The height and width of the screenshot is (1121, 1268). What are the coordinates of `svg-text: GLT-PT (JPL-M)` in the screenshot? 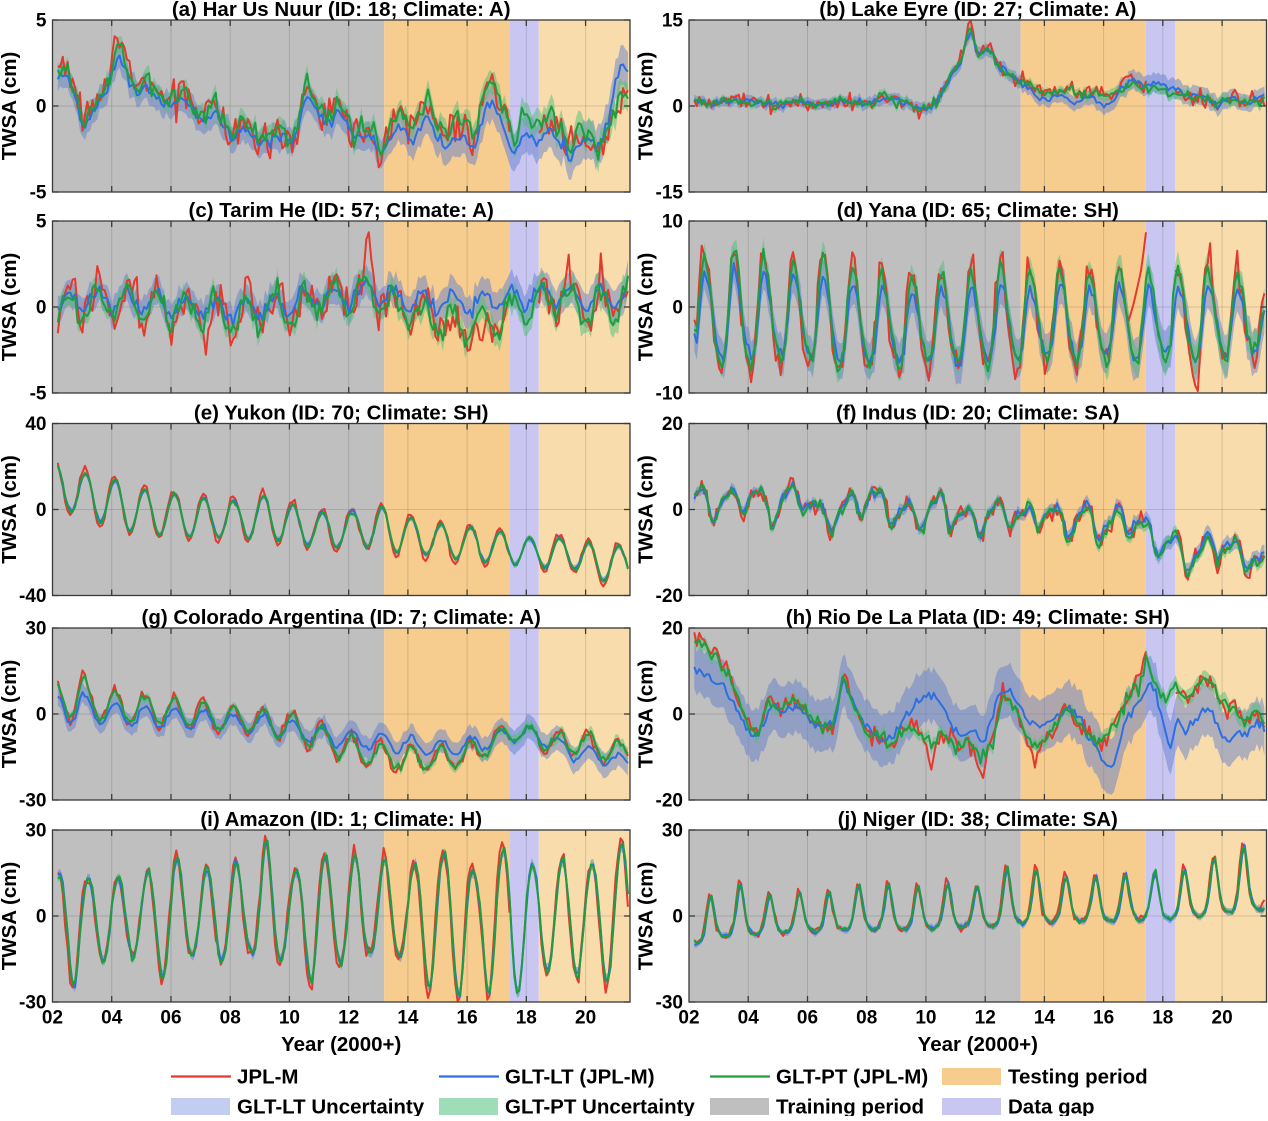 It's located at (852, 1077).